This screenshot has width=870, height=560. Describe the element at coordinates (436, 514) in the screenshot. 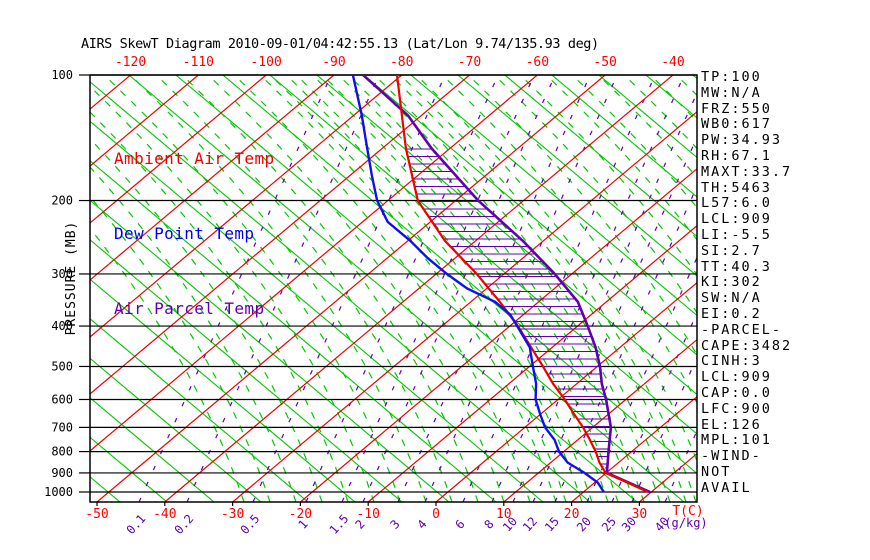

I see `bottom-temp-tick-label: 0` at that location.